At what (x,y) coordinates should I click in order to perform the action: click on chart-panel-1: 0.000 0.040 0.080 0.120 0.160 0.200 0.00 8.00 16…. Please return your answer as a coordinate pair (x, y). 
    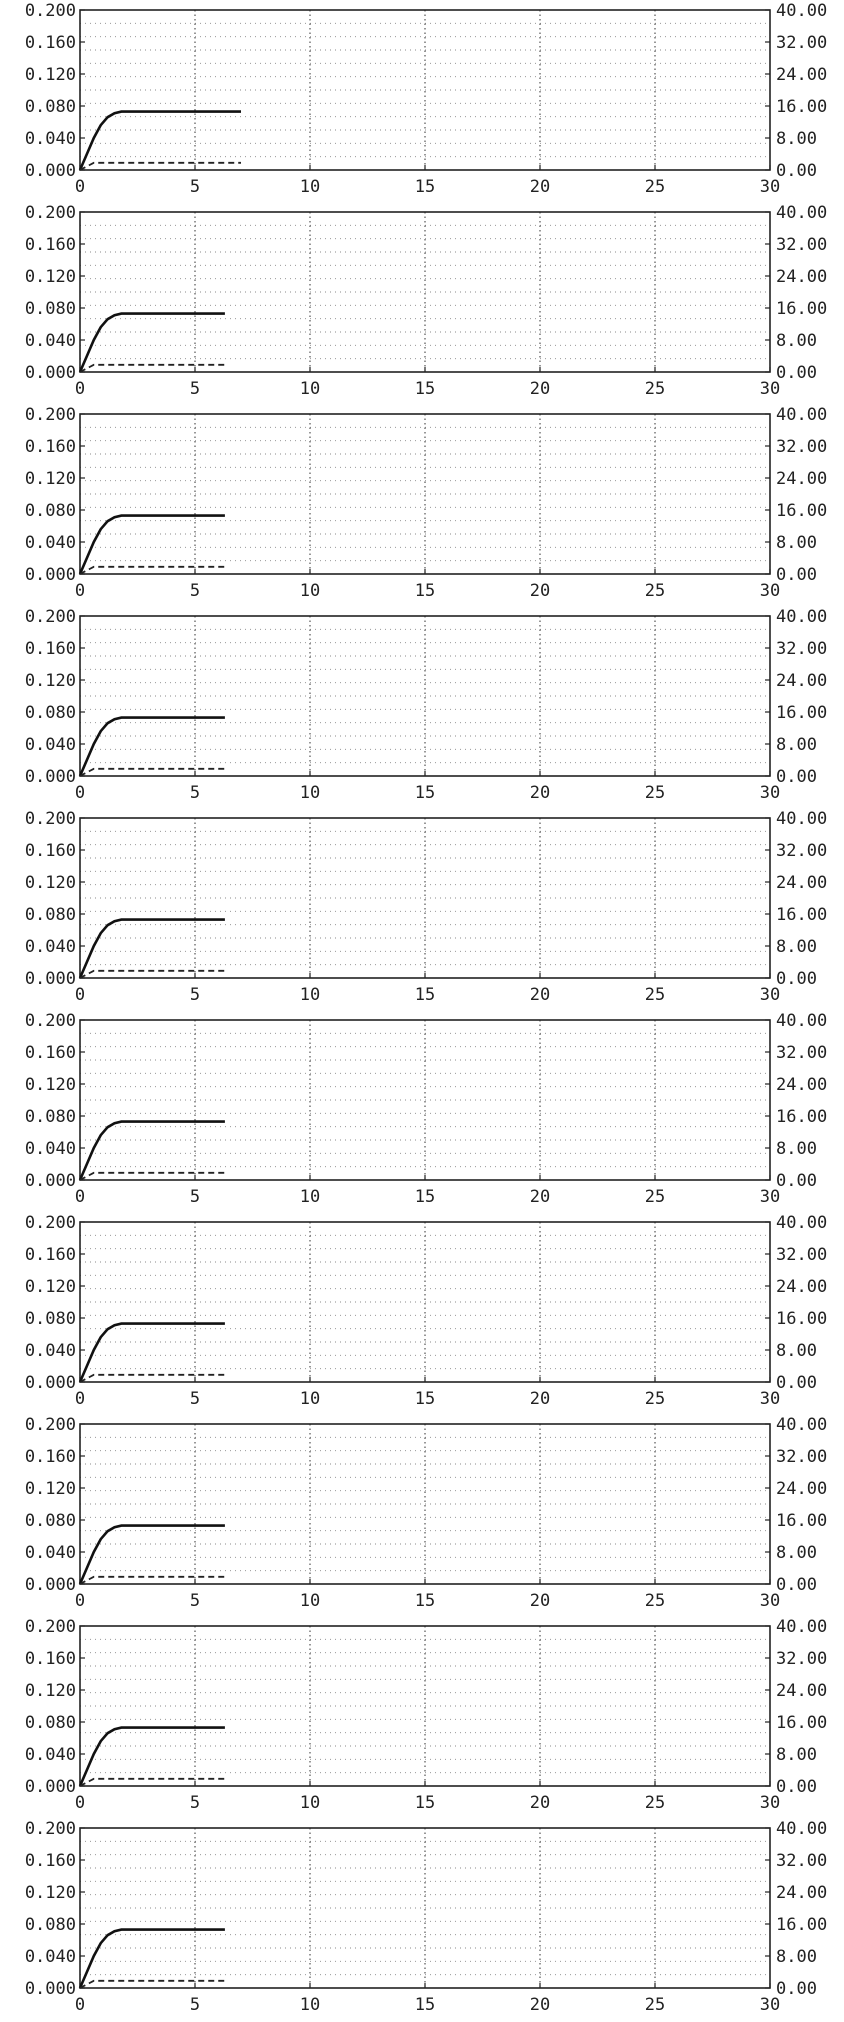
    Looking at the image, I should click on (426, 99).